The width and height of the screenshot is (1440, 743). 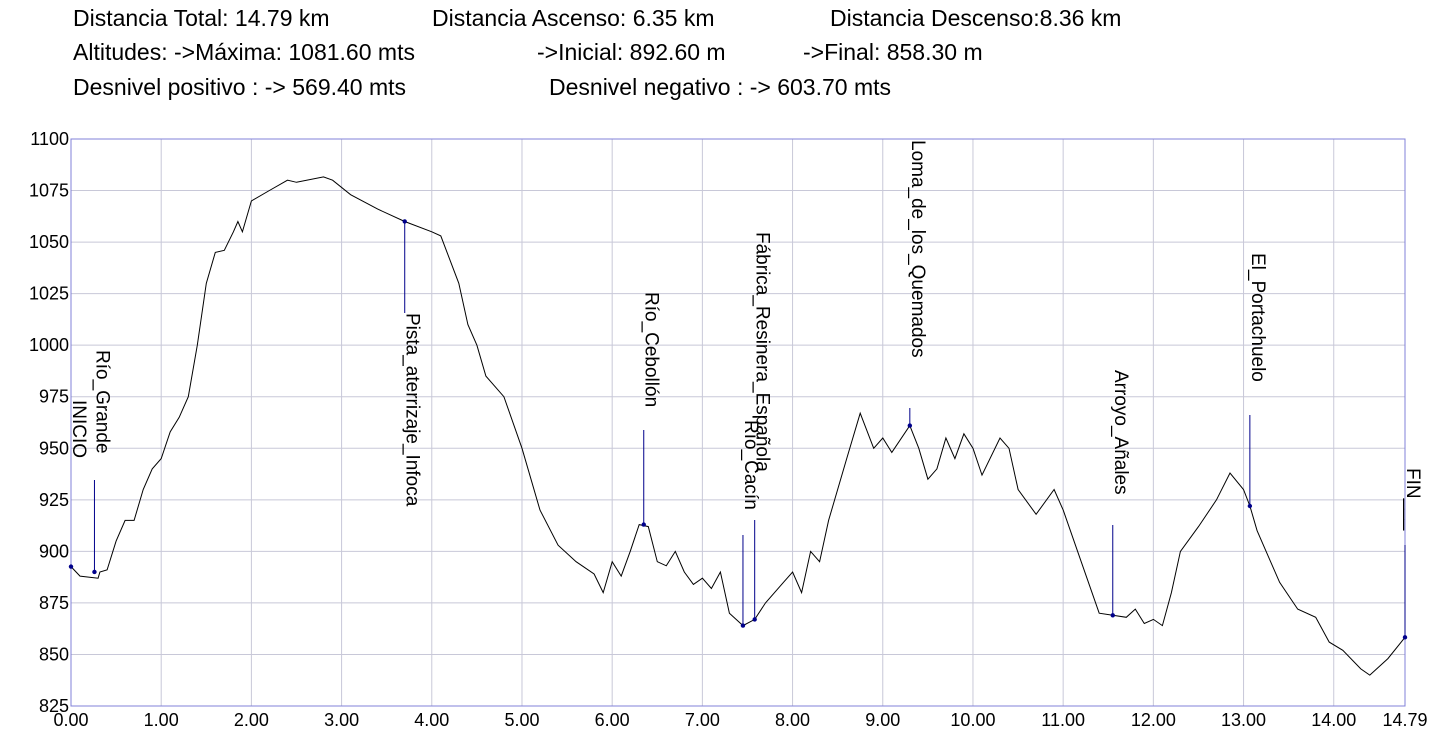 What do you see at coordinates (1063, 720) in the screenshot?
I see `x-tick-label: 11.00` at bounding box center [1063, 720].